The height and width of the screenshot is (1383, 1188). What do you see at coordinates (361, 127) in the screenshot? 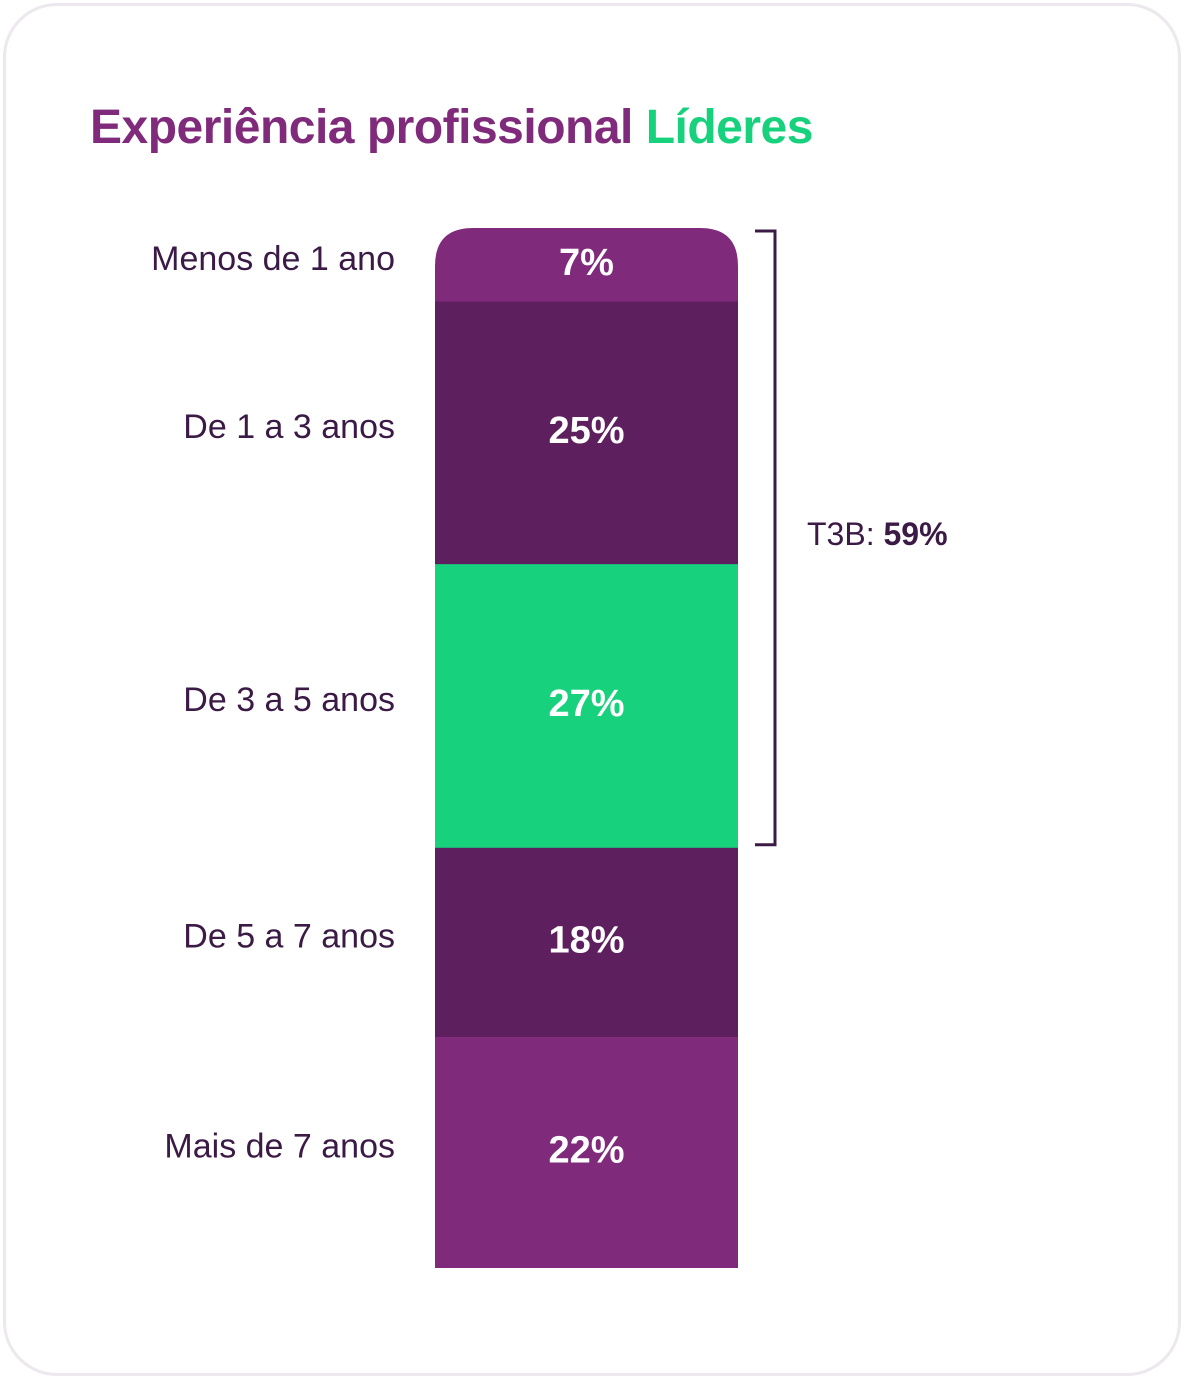
I see `title-main: Experiência profissional` at bounding box center [361, 127].